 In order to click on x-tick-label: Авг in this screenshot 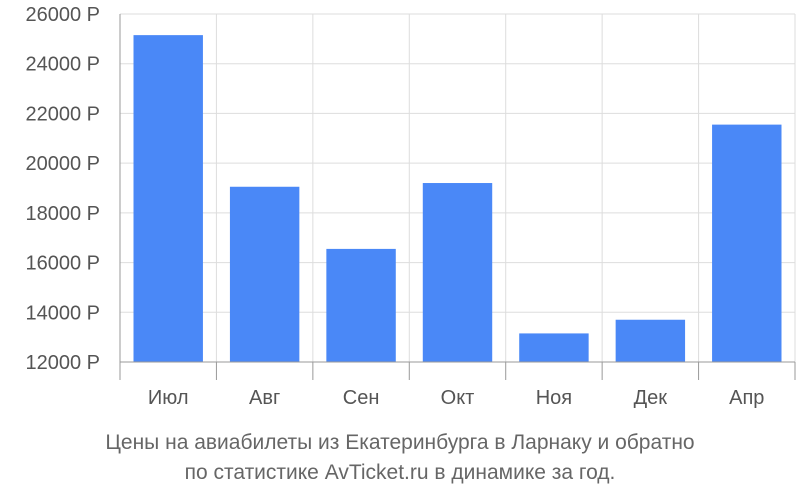, I will do `click(264, 398)`.